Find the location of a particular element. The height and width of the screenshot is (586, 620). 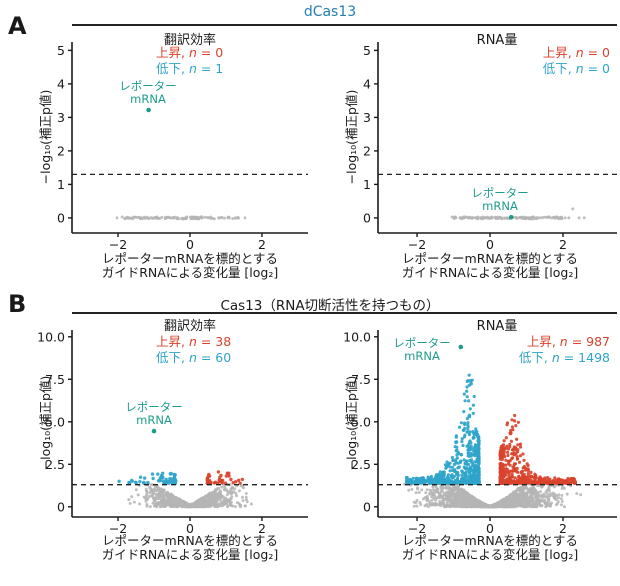

points-b-right is located at coordinates (493, 441).